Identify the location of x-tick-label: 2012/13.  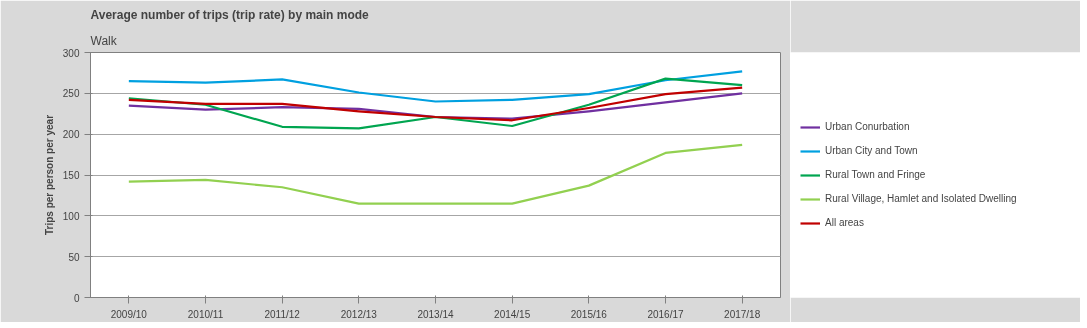
(359, 314).